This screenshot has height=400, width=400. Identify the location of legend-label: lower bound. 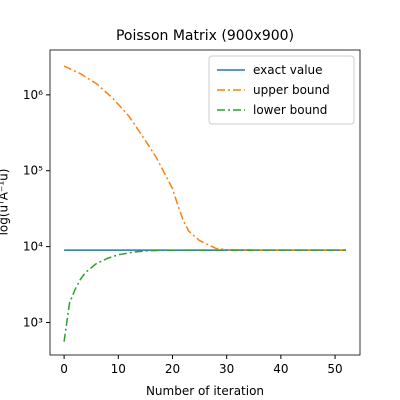
(290, 110).